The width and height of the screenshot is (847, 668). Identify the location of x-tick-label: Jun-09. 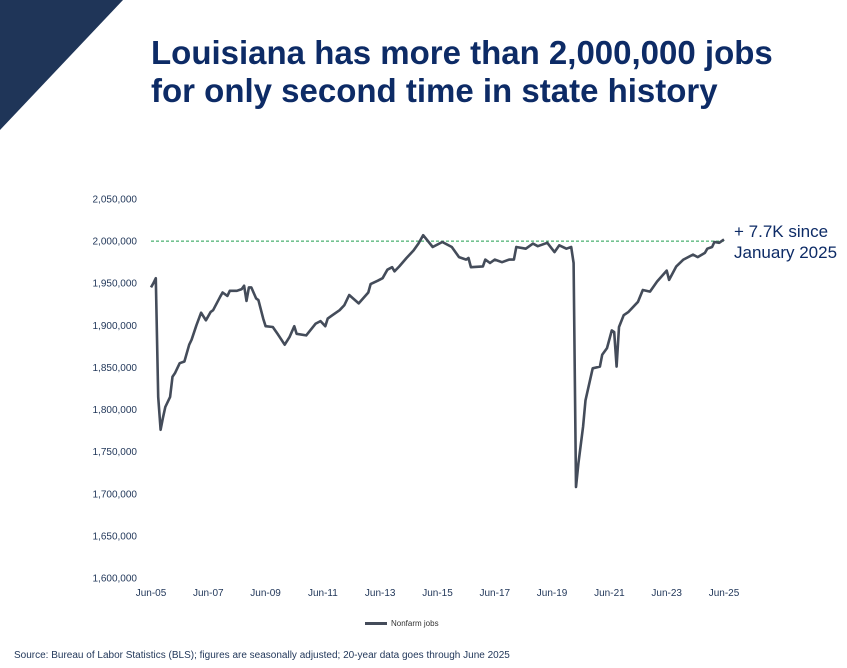
(265, 593).